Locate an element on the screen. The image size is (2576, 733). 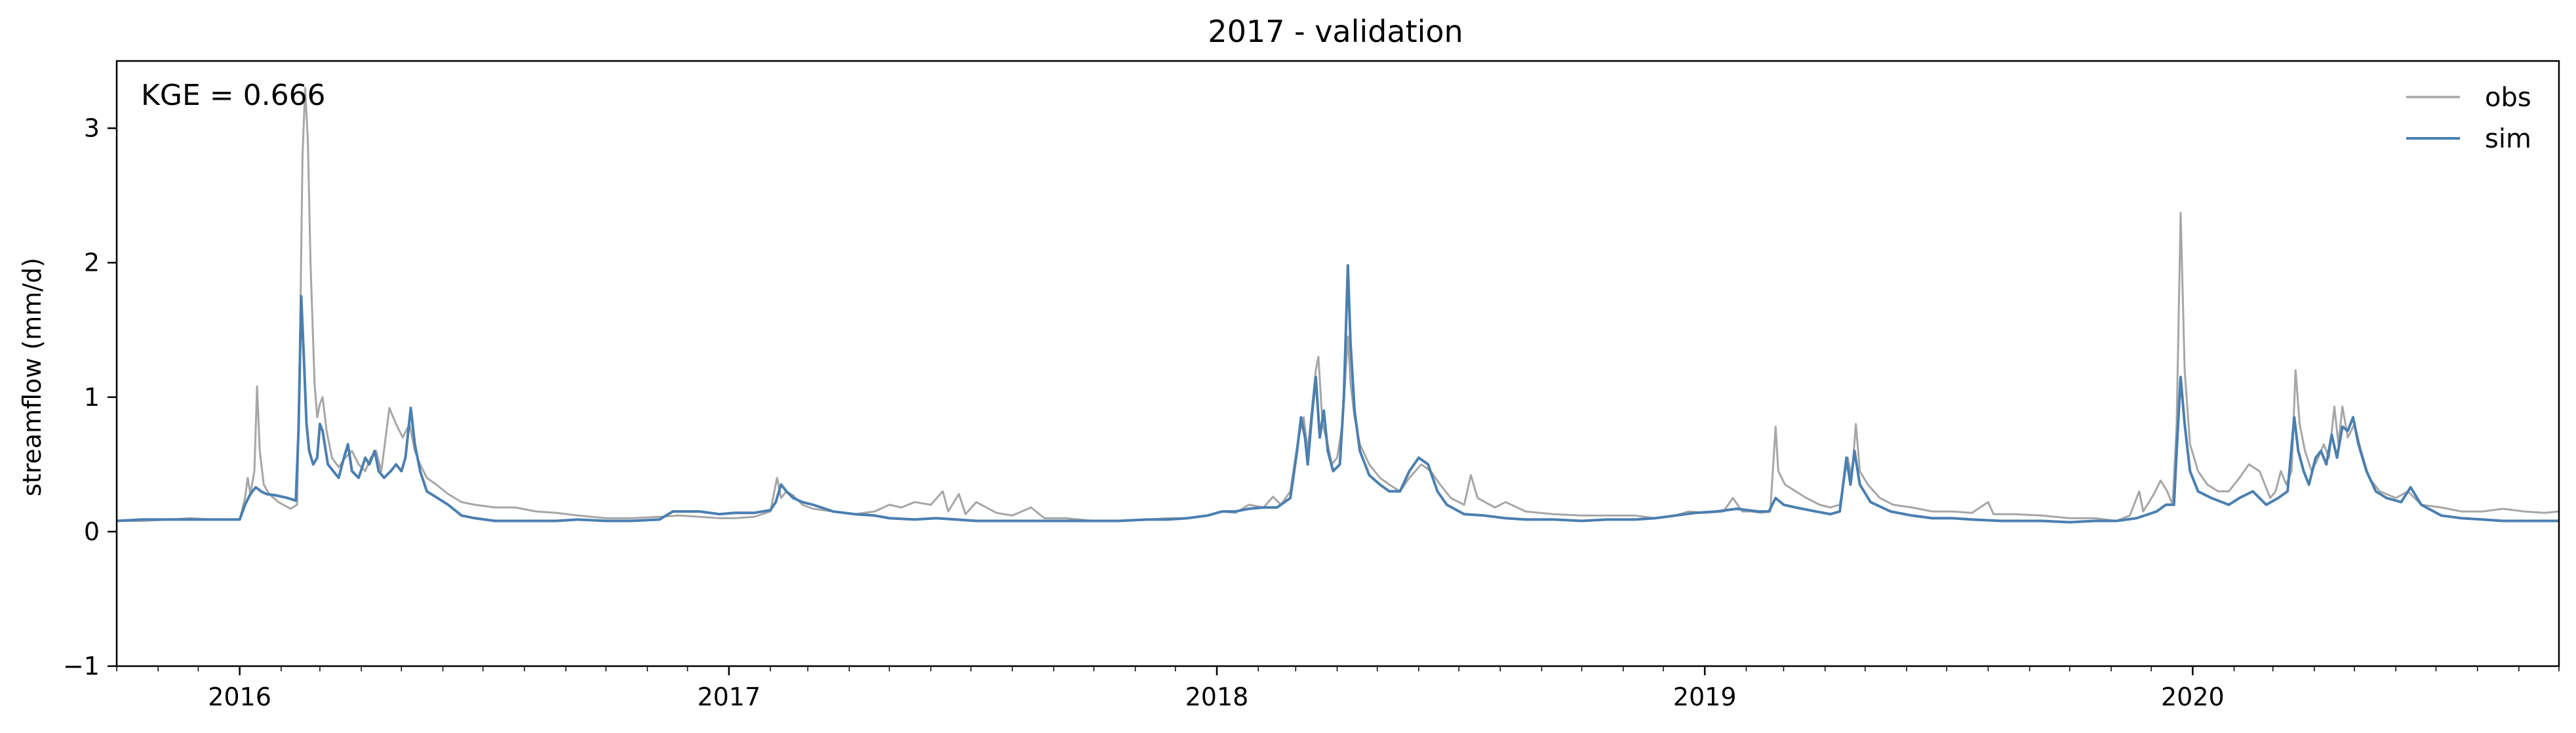
legend-sim-label: sim is located at coordinates (2508, 139).